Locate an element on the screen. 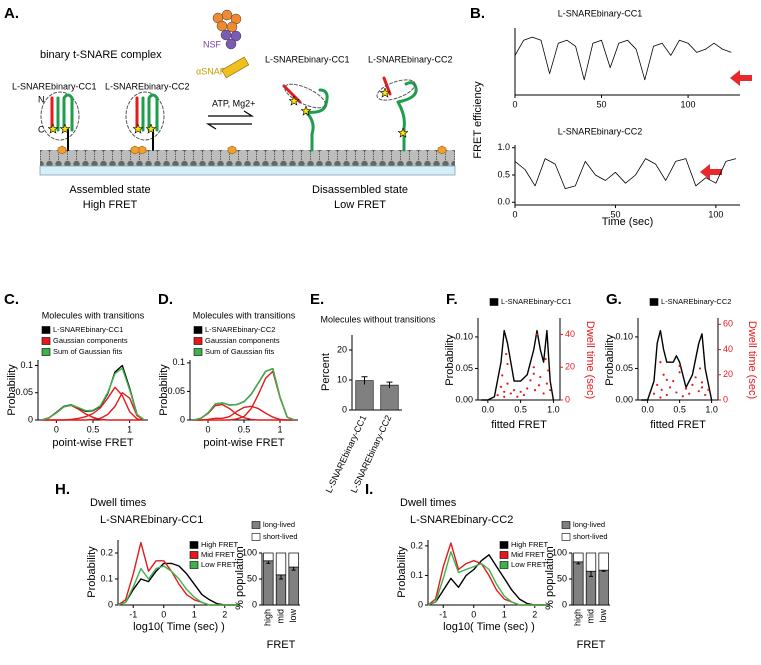 Image resolution: width=761 pixels, height=665 pixels. panel-label: C. is located at coordinates (11, 299).